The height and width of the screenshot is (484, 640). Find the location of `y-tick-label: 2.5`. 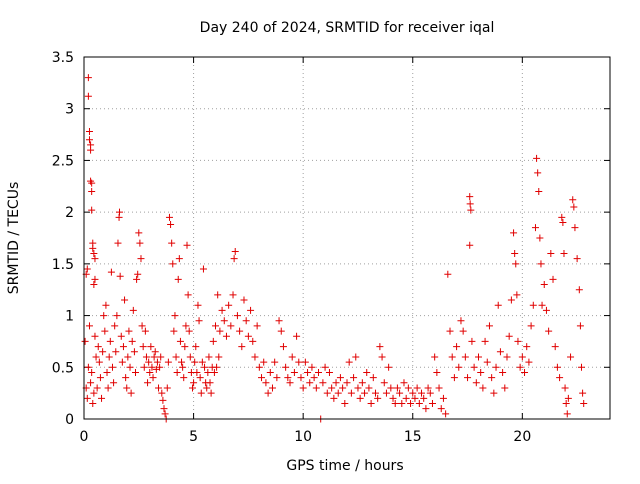

y-tick-label: 2.5 is located at coordinates (63, 161).